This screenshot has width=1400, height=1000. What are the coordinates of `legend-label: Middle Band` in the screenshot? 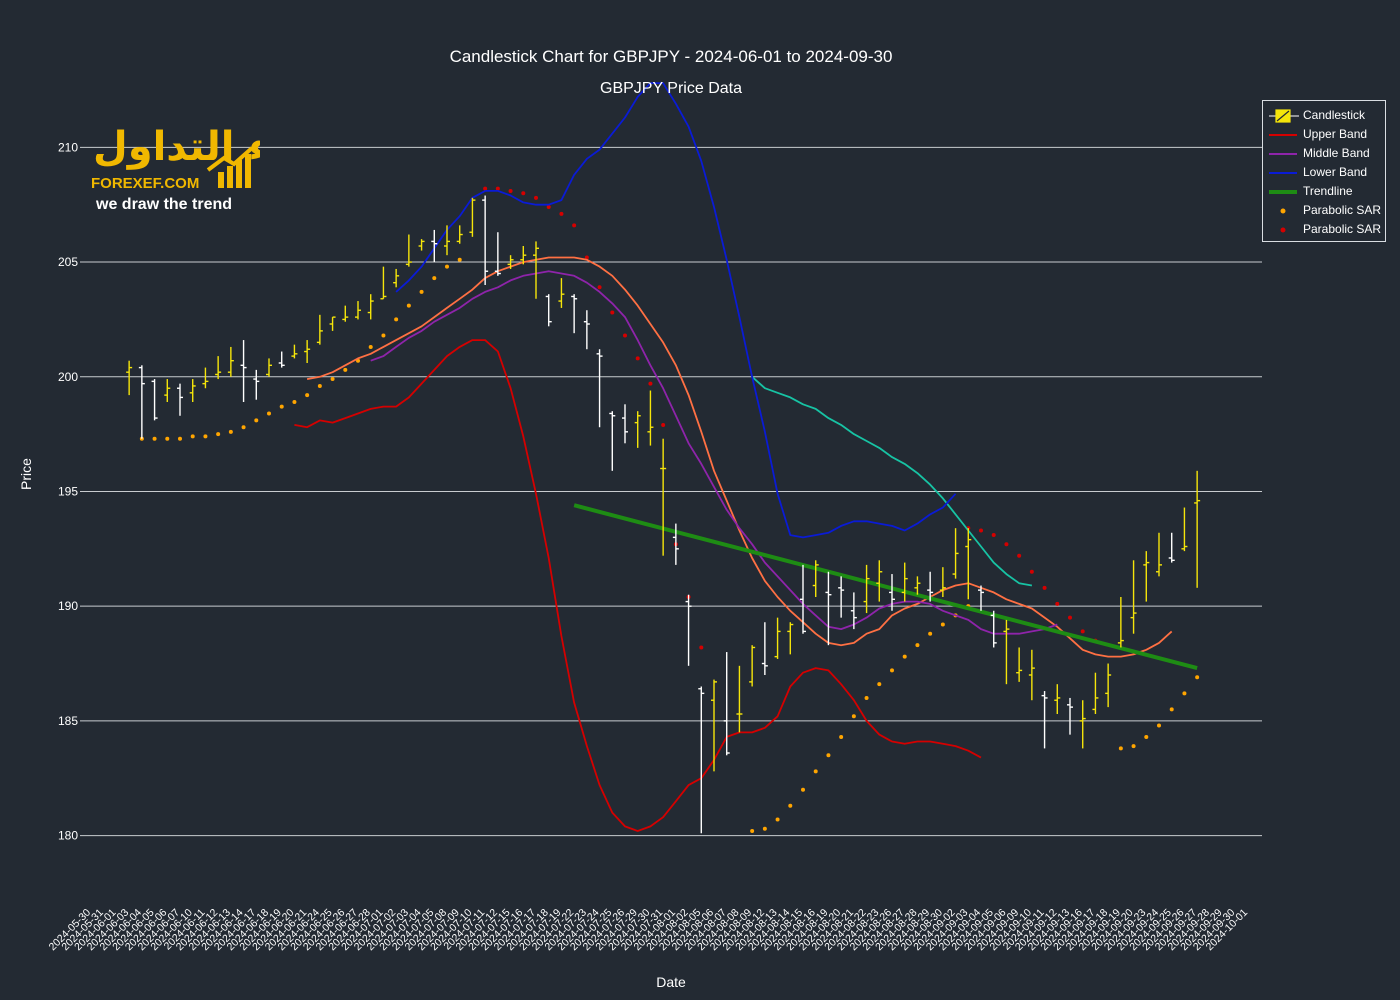 It's located at (1336, 153).